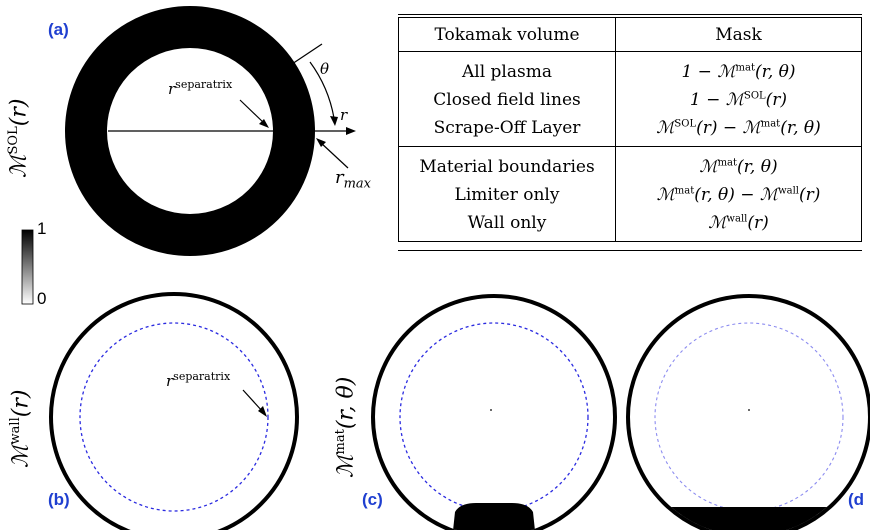 The image size is (870, 530). I want to click on panel-b-separatrix-arrow, so click(253, 401).